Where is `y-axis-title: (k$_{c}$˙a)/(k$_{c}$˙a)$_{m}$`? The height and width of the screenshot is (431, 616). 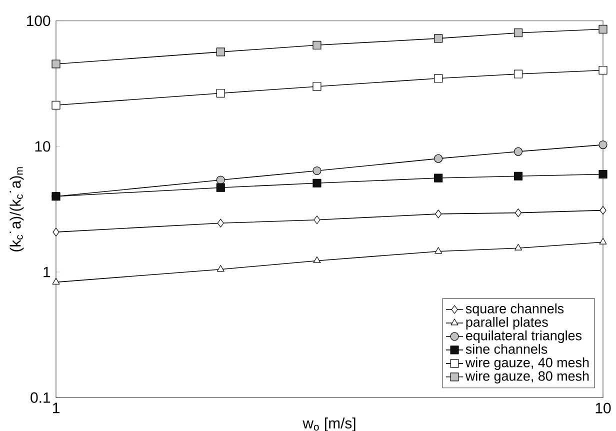
y-axis-title: (k$_{c}$˙a)/(k$_{c}$˙a)$_{m}$ is located at coordinates (17, 209).